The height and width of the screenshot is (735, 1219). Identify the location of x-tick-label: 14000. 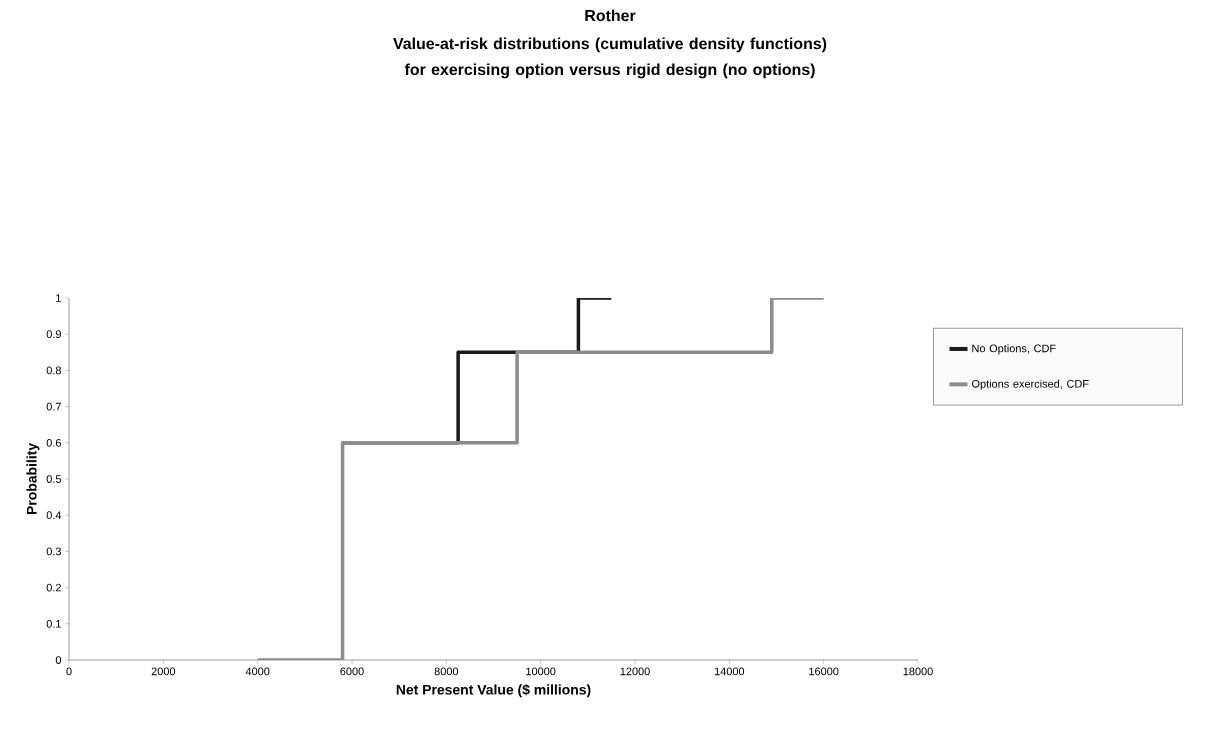
(729, 671).